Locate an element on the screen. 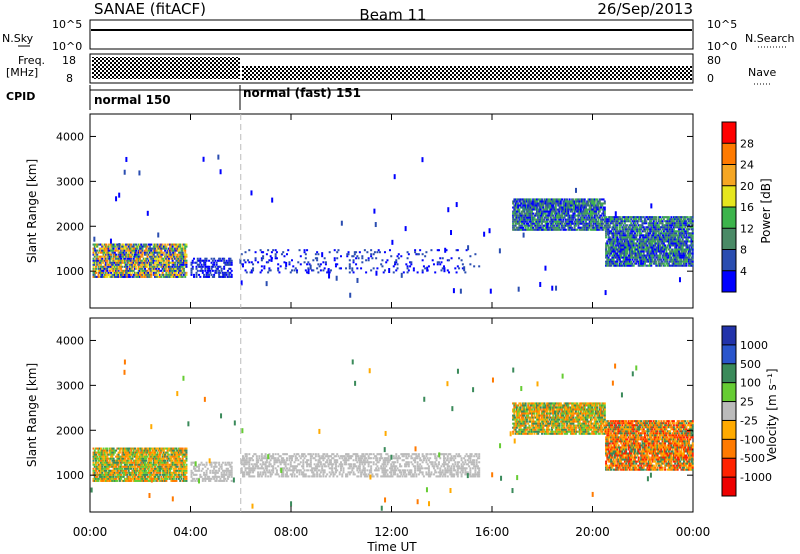  nave-tick-bottom: 0 is located at coordinates (710, 78).